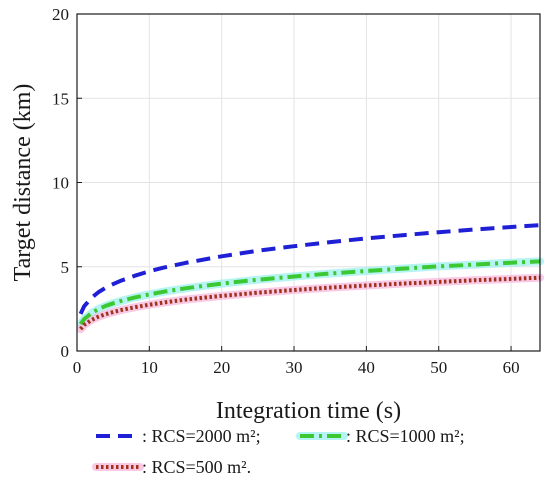  I want to click on y-tick-label: 15, so click(60, 98).